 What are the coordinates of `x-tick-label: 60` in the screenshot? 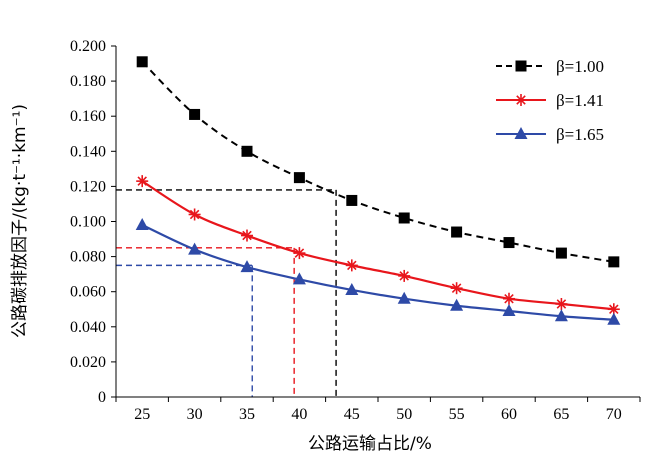 It's located at (509, 414).